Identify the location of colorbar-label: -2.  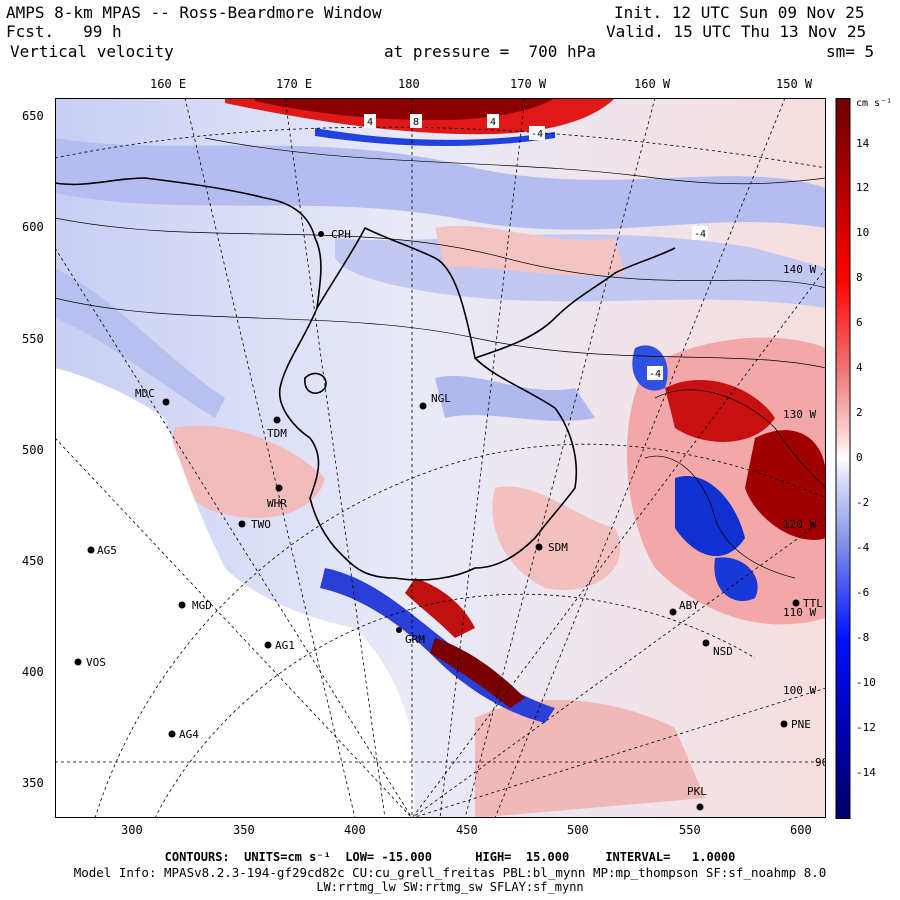
(862, 502).